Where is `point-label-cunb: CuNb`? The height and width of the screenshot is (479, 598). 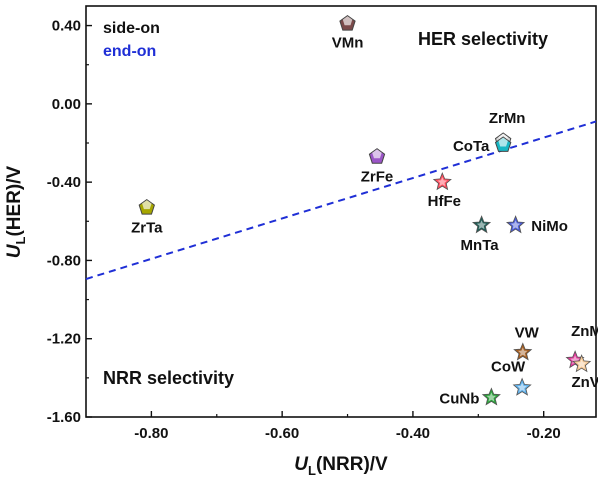
point-label-cunb: CuNb is located at coordinates (459, 398).